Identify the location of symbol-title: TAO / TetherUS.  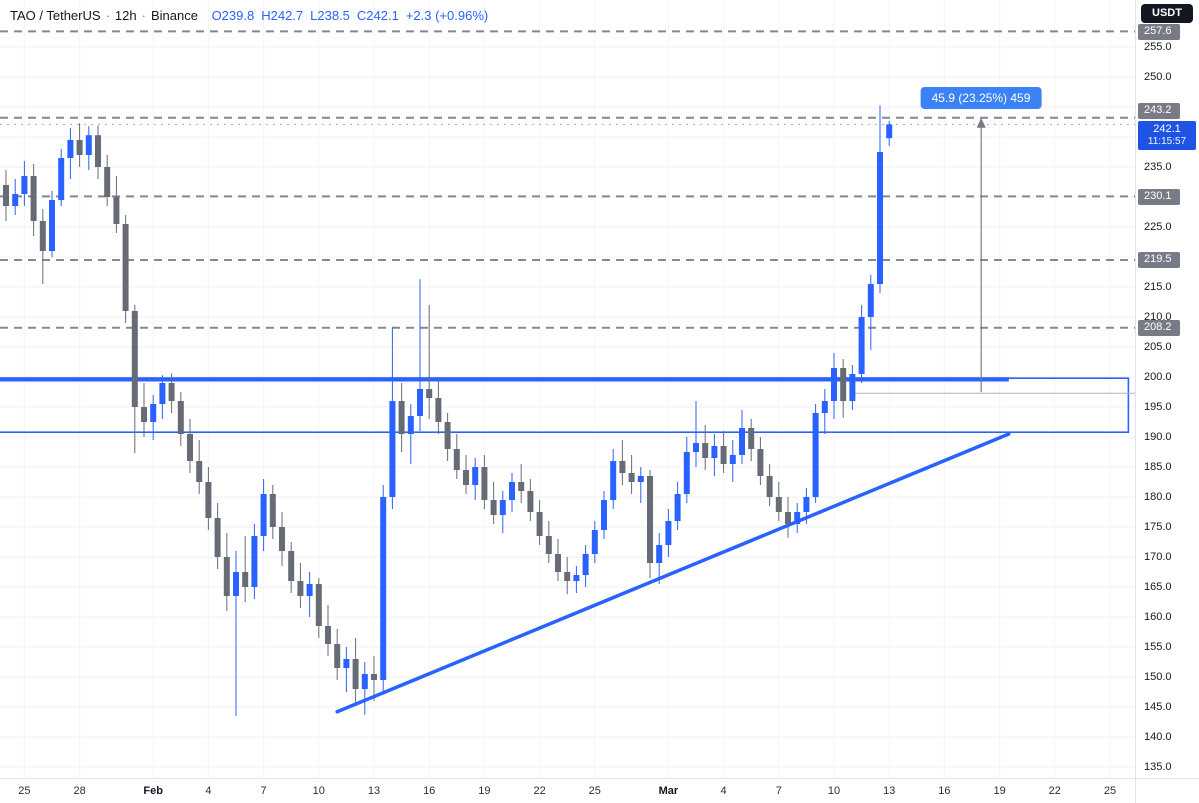
(55, 15).